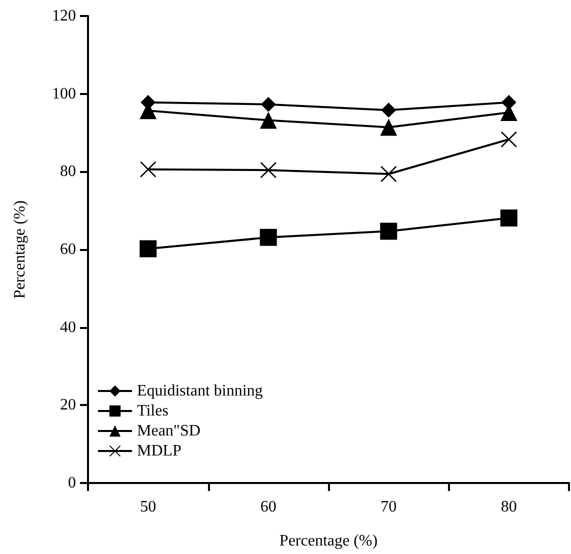 This screenshot has width=571, height=554. What do you see at coordinates (168, 431) in the screenshot?
I see `legend-label: Mean"SD` at bounding box center [168, 431].